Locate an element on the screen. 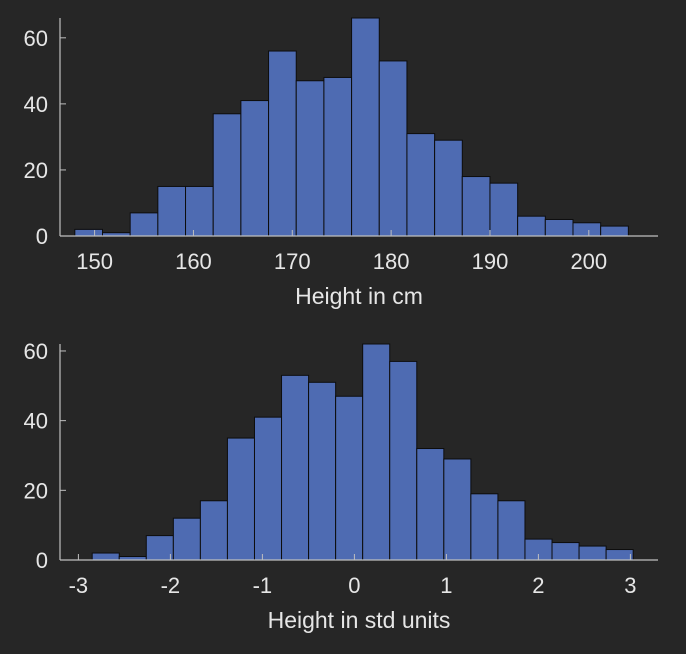  x-tick-label: 1 is located at coordinates (446, 585).